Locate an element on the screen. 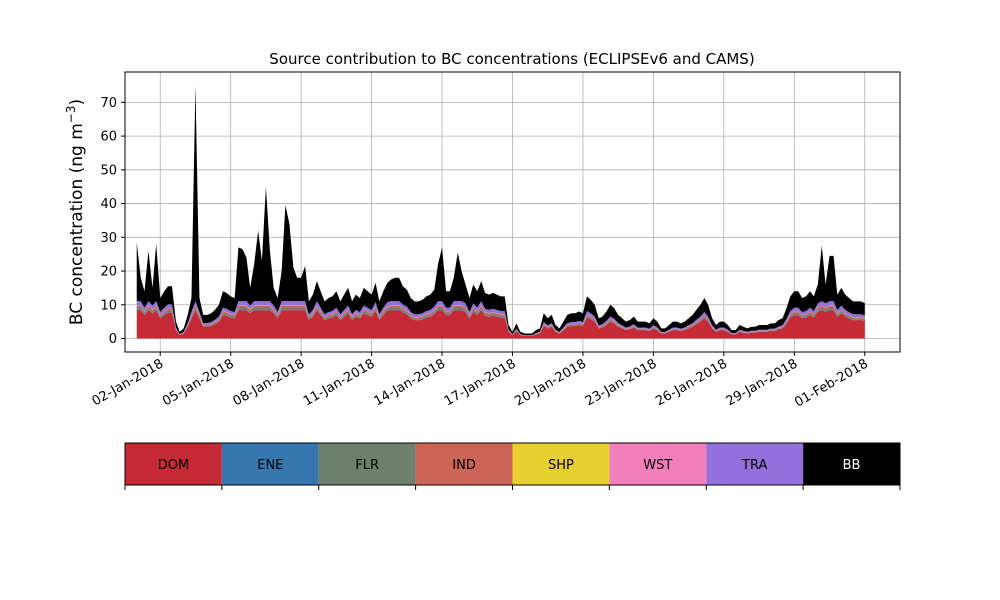 The image size is (1000, 600). x-tick-label: 23-Jan-2018 is located at coordinates (621, 382).